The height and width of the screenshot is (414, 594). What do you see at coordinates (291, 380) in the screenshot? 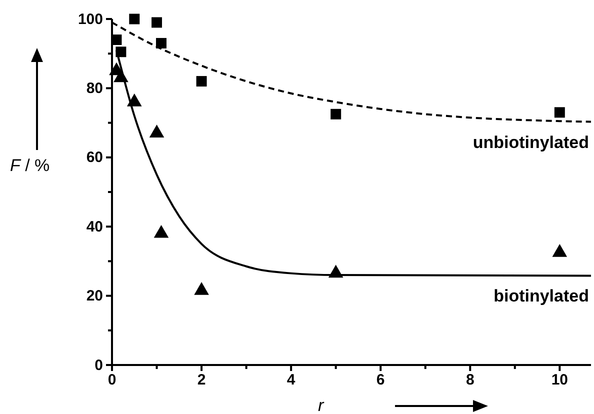
I see `x-tick-label: 4` at bounding box center [291, 380].